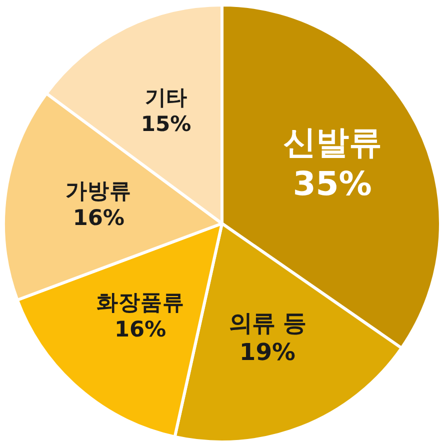 This screenshot has height=447, width=444. Describe the element at coordinates (165, 98) in the screenshot. I see `slice-label: 기타` at that location.